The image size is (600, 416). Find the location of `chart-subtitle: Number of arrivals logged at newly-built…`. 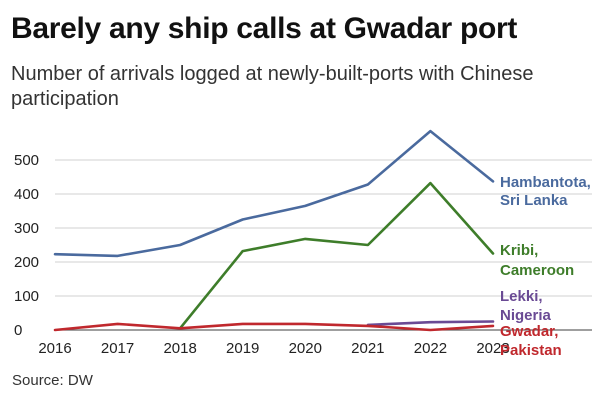

chart-subtitle: Number of arrivals logged at newly-built… is located at coordinates (272, 86).